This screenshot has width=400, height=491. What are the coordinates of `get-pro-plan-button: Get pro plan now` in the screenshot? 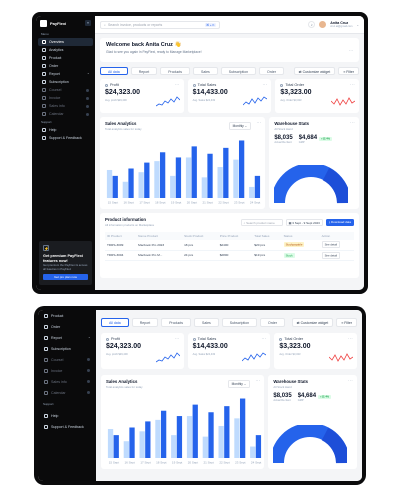 It's located at (65, 277).